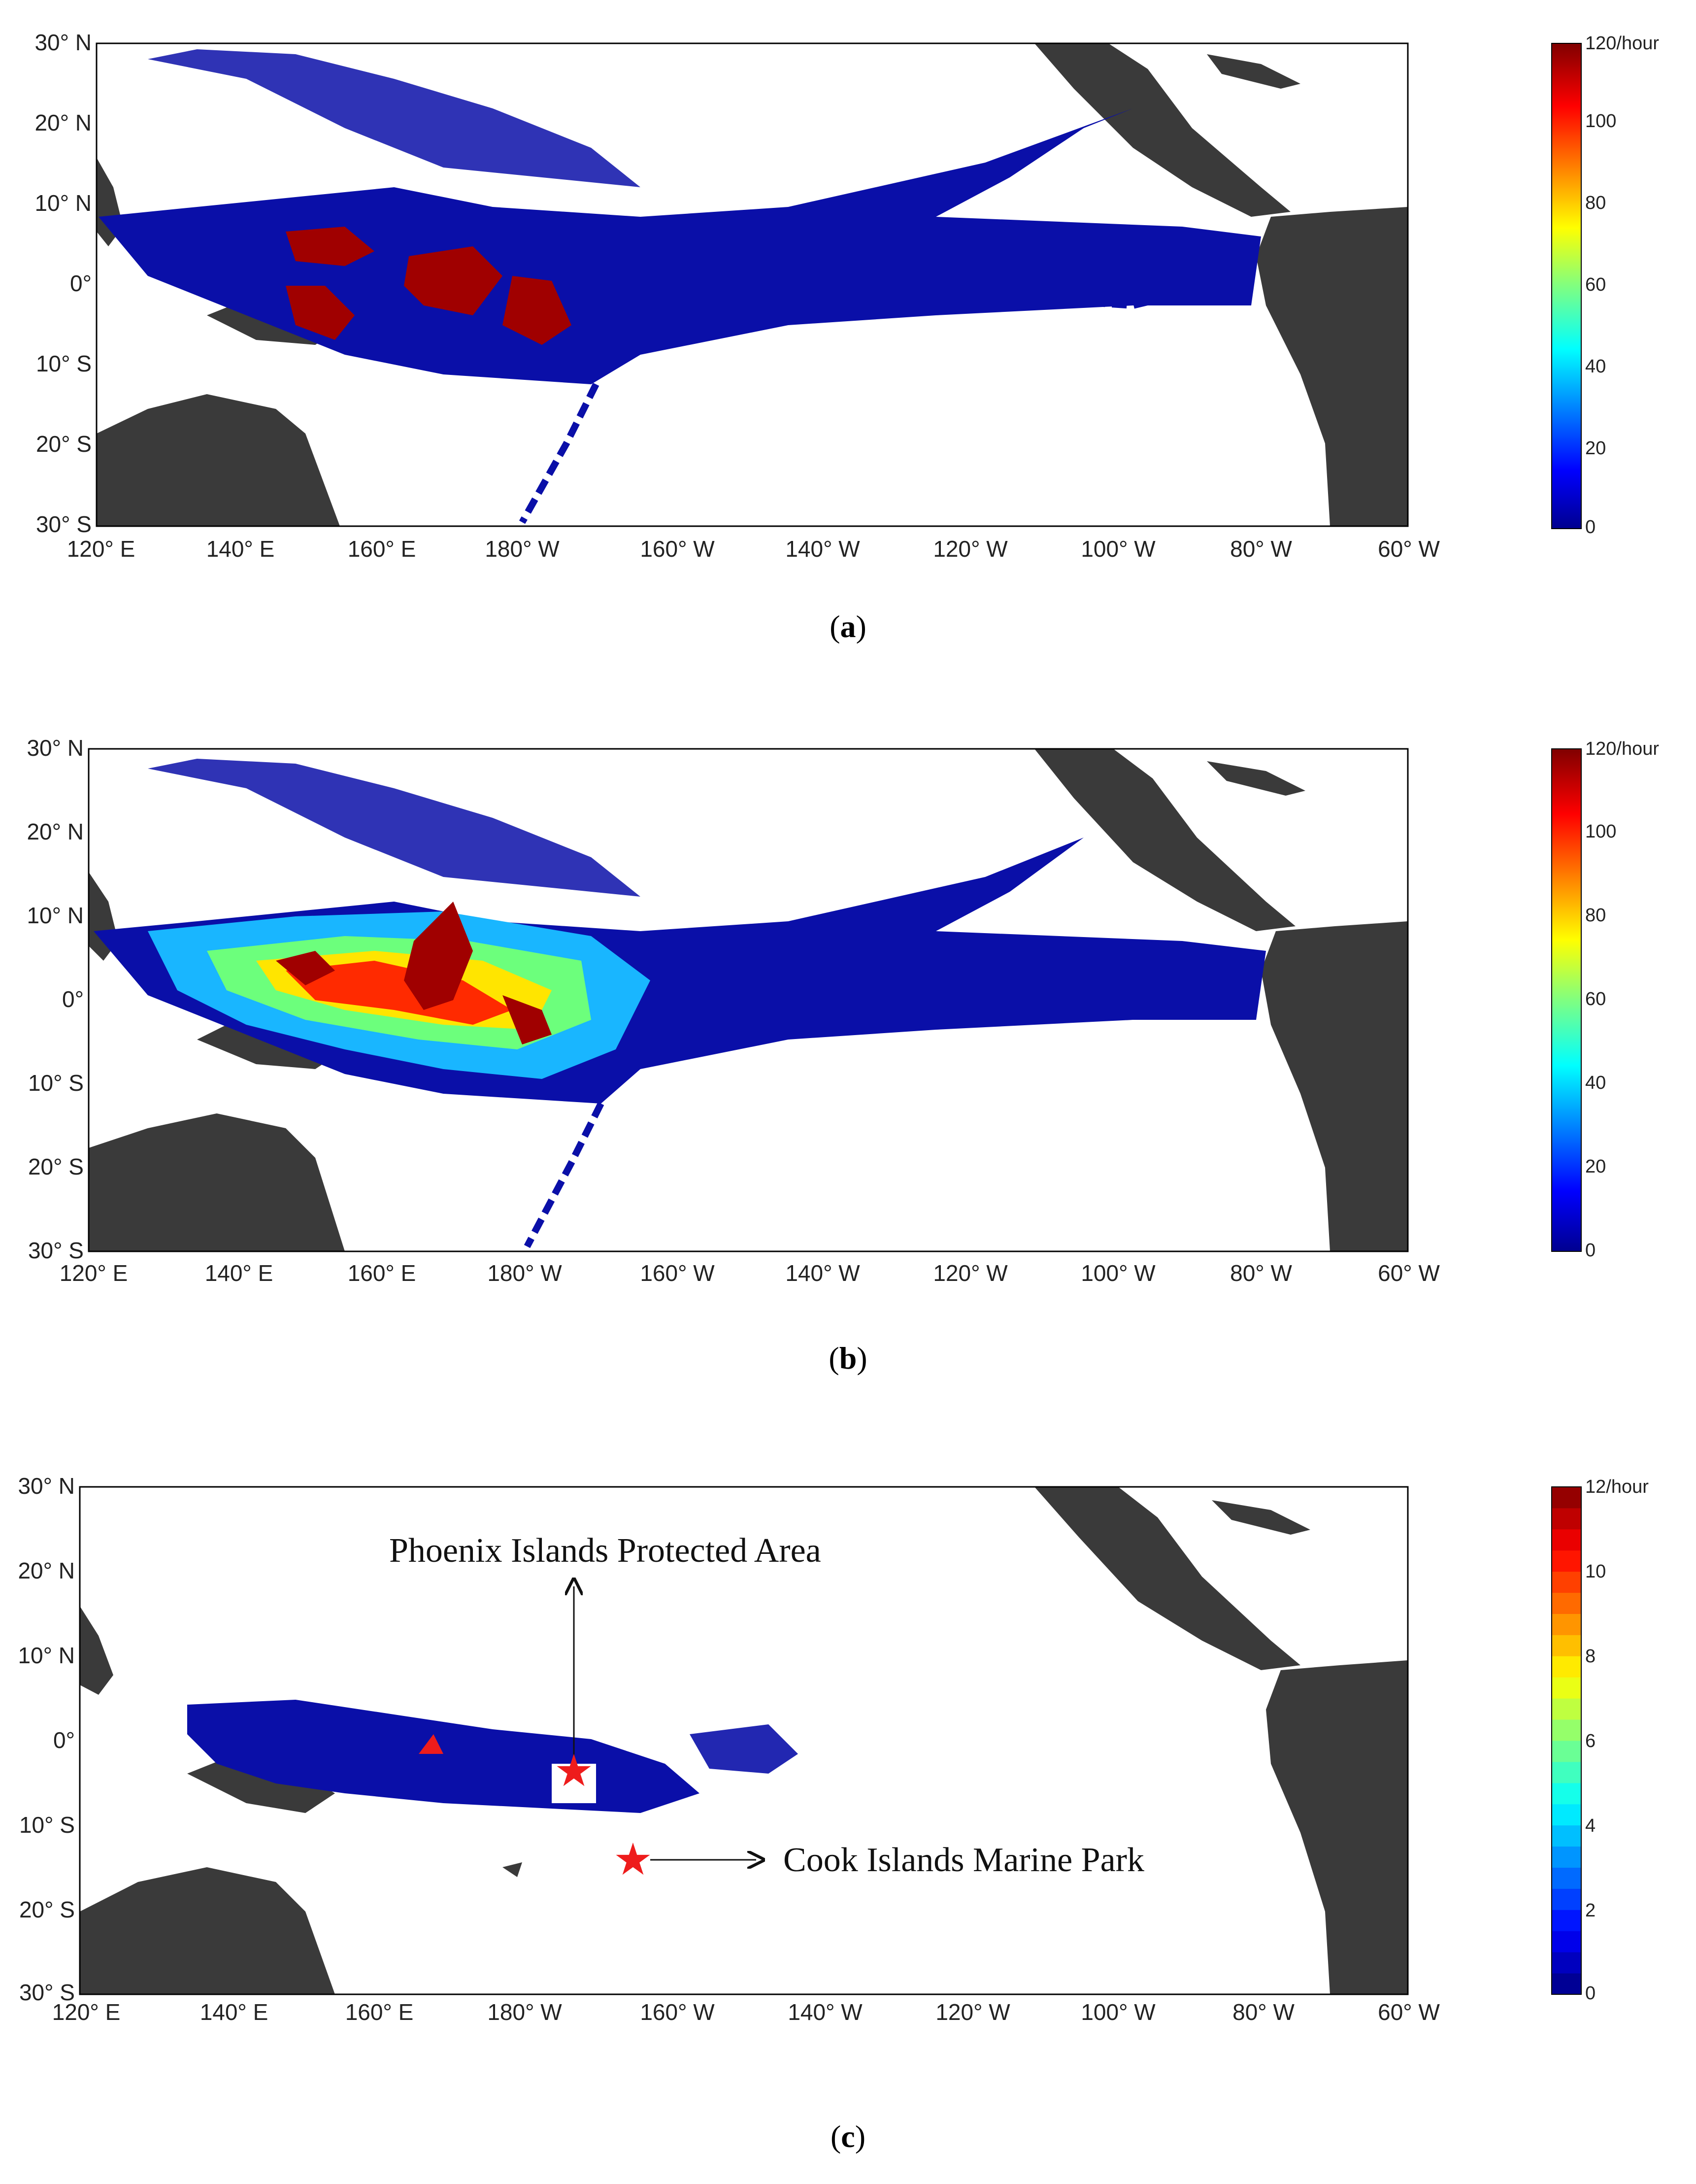 Image resolution: width=1696 pixels, height=2184 pixels. I want to click on y-tick: 20° N, so click(55, 831).